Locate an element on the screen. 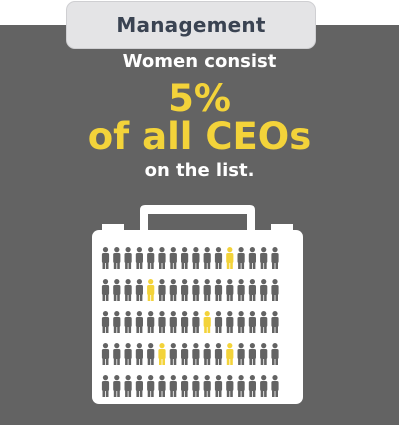 This screenshot has height=425, width=401. section-tab-label: Management is located at coordinates (191, 25).